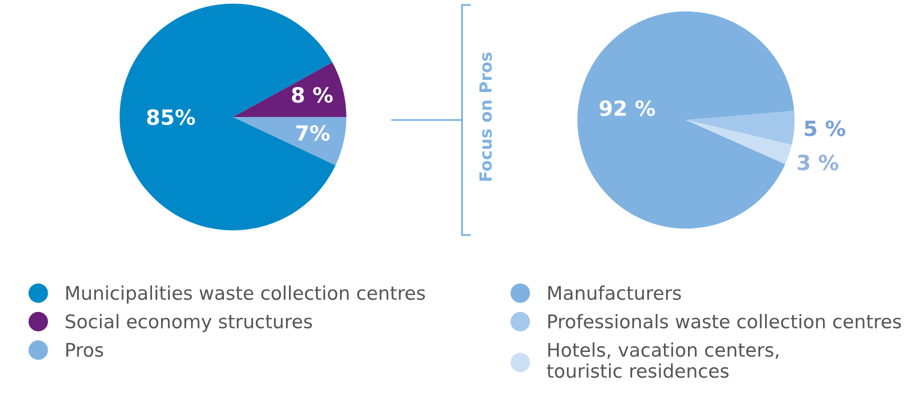 This screenshot has width=919, height=405. What do you see at coordinates (818, 162) in the screenshot?
I see `data-label: 3 %` at bounding box center [818, 162].